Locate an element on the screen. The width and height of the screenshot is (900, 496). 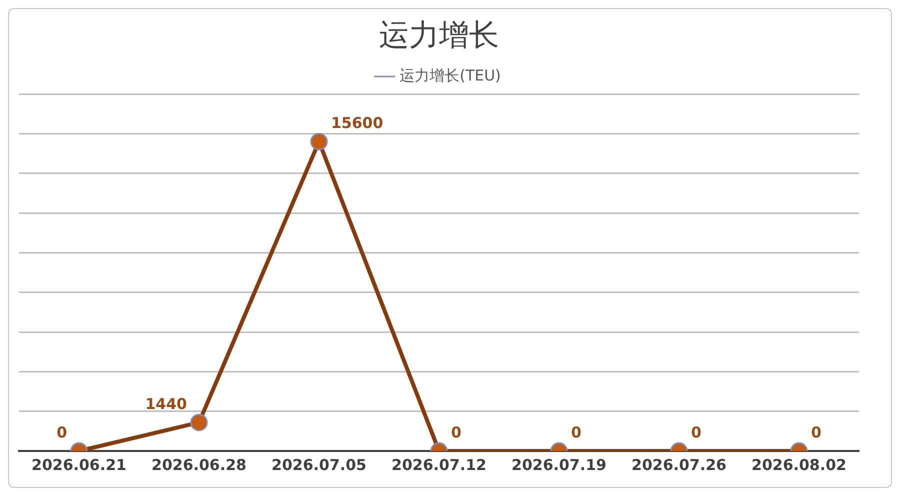
x-tick-label: 2026.07.26 is located at coordinates (679, 465).